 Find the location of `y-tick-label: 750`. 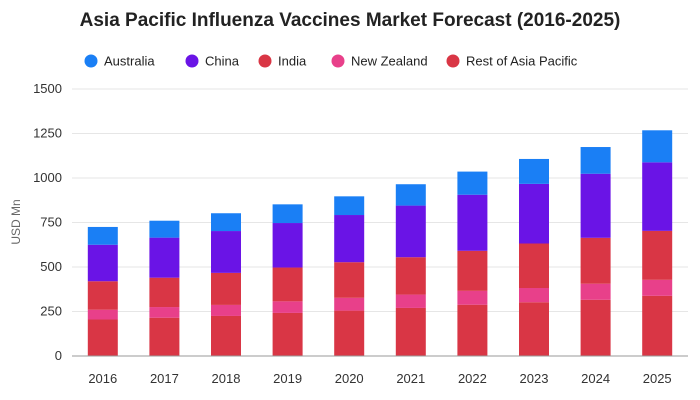

y-tick-label: 750 is located at coordinates (51, 222).